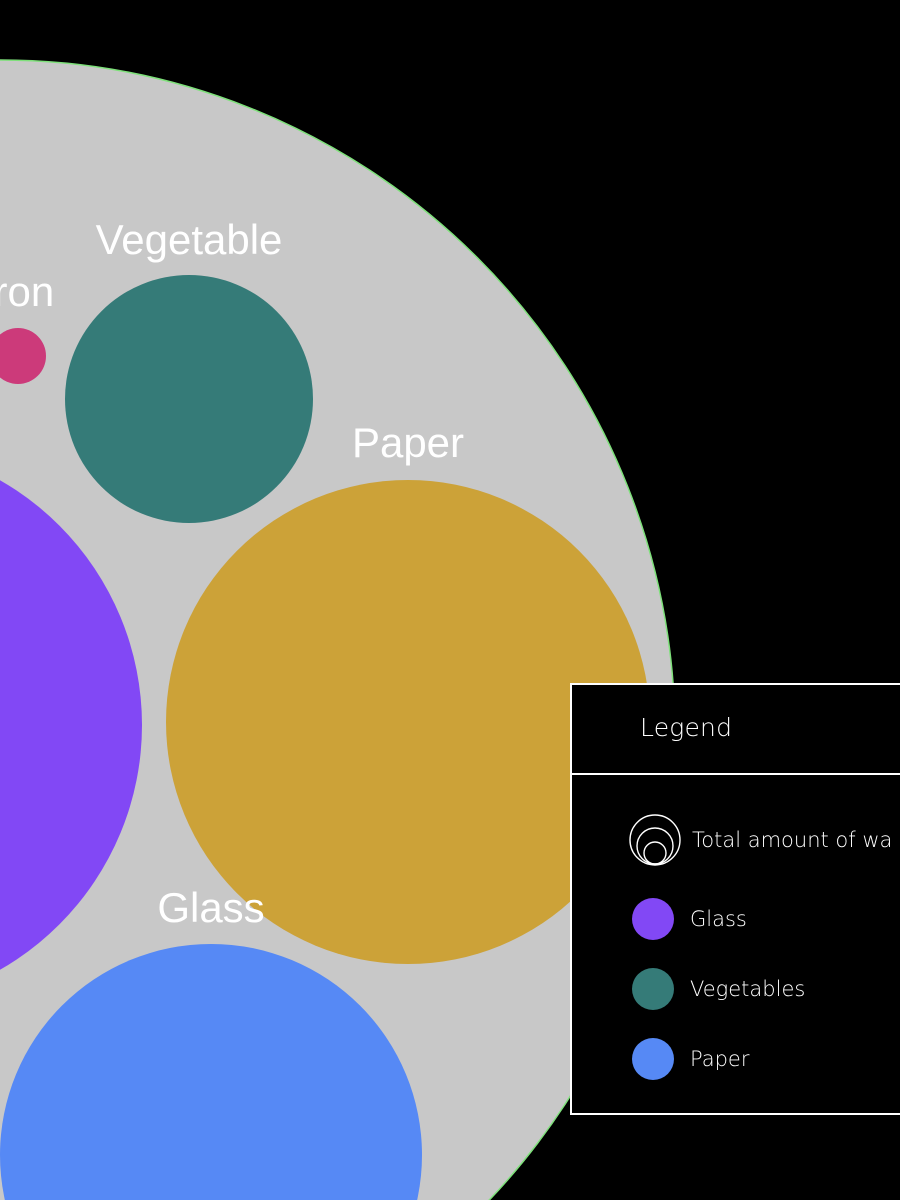 This screenshot has width=900, height=1200. I want to click on legend-title: Legend, so click(686, 727).